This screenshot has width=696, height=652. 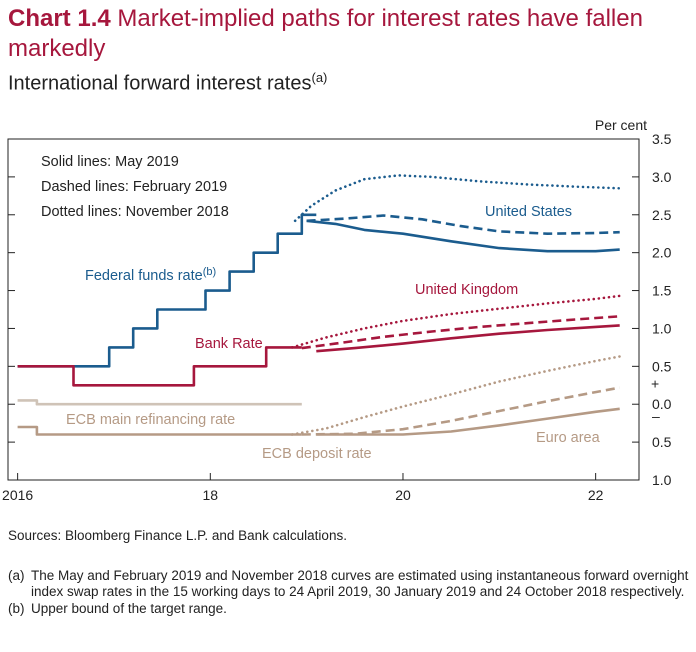 What do you see at coordinates (468, 421) in the screenshot?
I see `series-euro-area-solid` at bounding box center [468, 421].